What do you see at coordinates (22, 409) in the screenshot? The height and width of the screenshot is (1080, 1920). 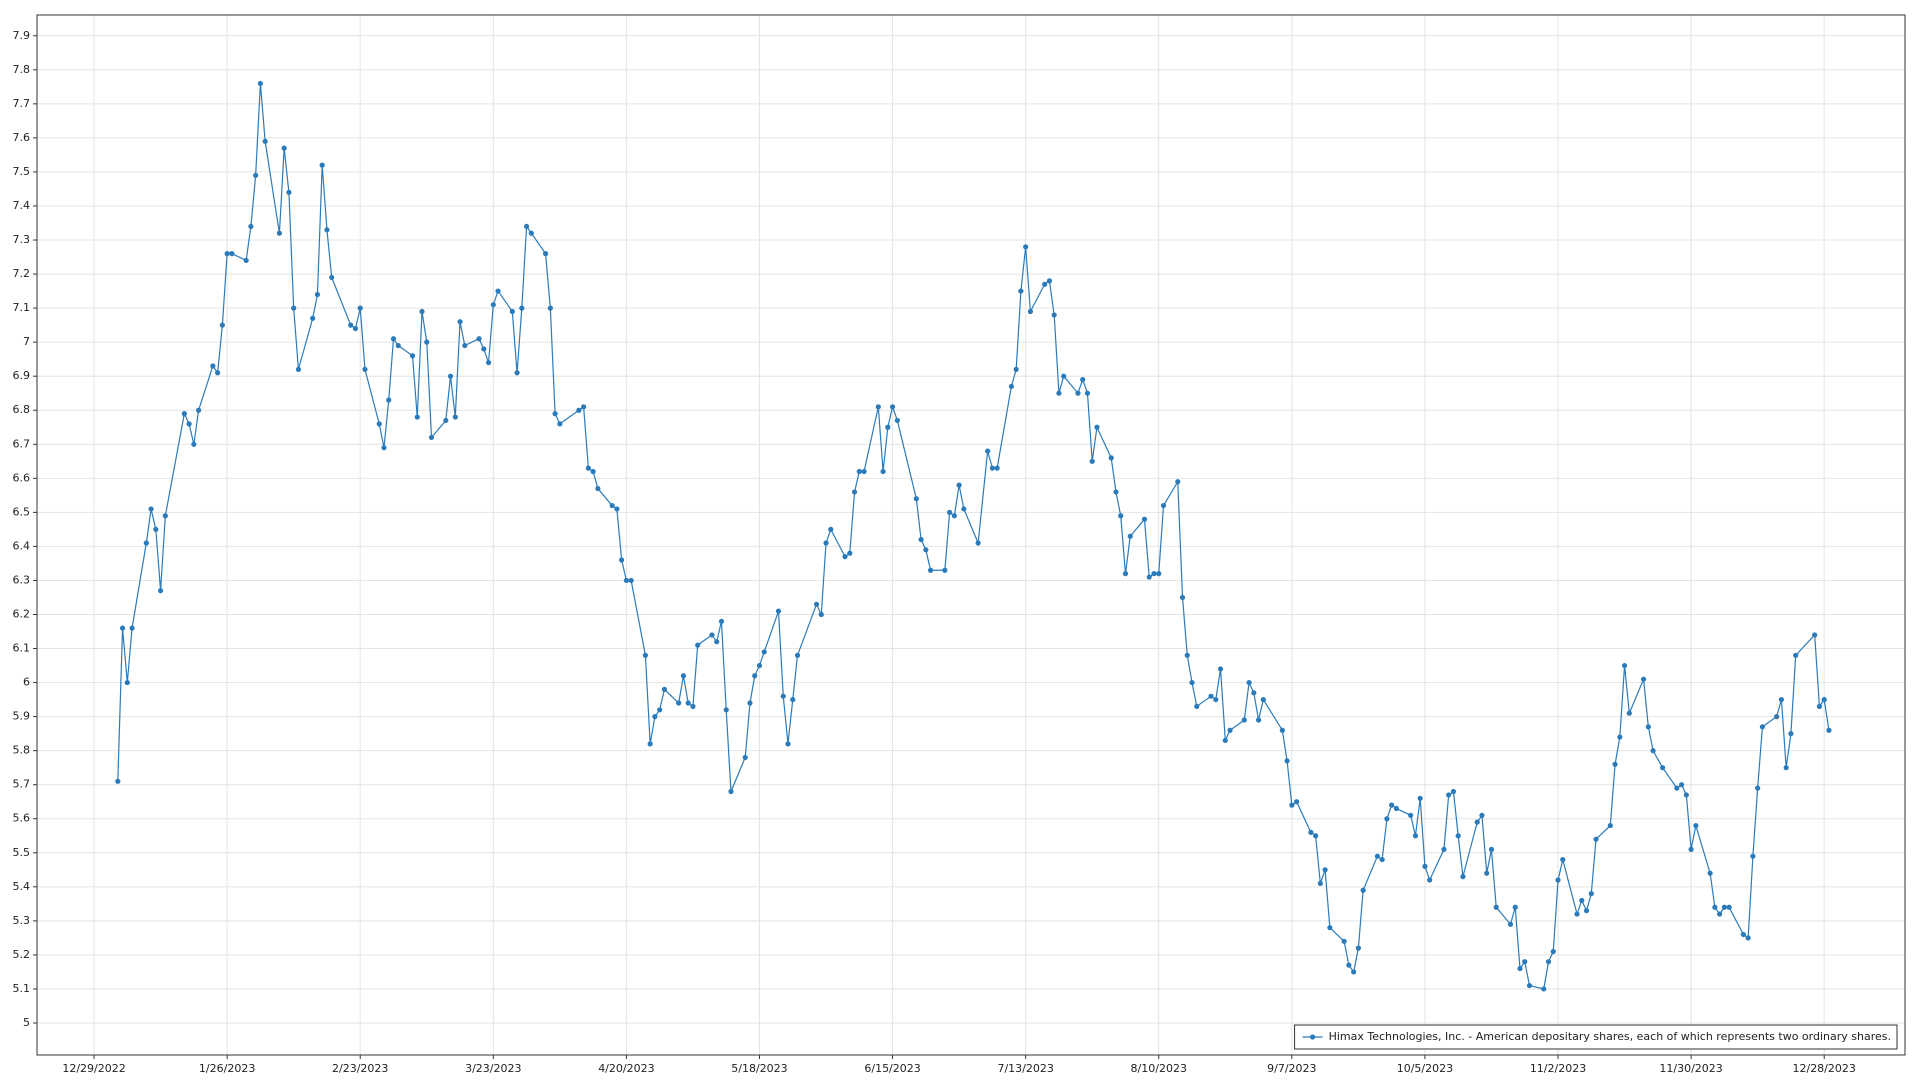 I see `y-tick-label: 6.8` at bounding box center [22, 409].